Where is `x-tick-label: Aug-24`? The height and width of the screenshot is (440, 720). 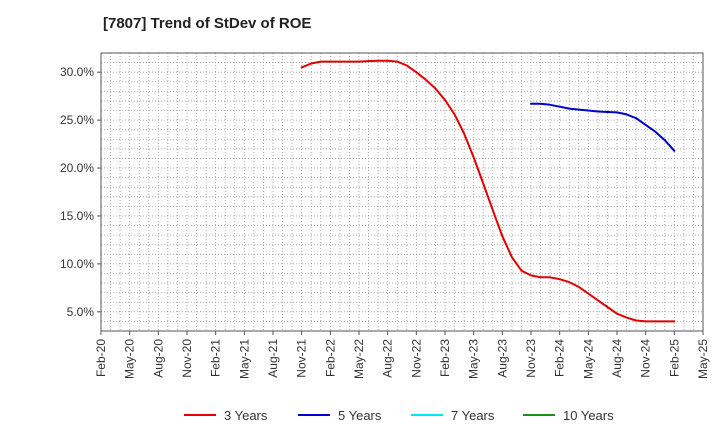 x-tick-label: Aug-24 is located at coordinates (617, 358).